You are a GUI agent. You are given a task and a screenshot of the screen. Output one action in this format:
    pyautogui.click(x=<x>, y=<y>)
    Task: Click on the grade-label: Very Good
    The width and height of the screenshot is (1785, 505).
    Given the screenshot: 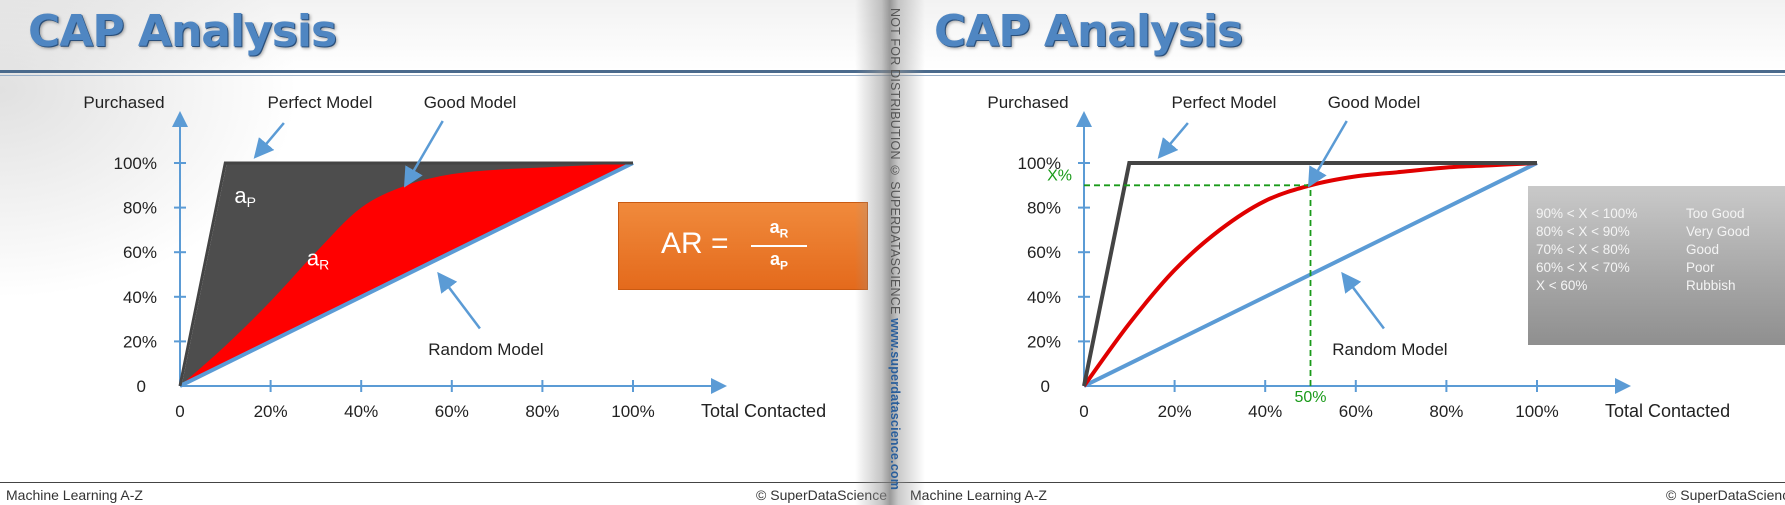 What is the action you would take?
    pyautogui.click(x=1718, y=231)
    